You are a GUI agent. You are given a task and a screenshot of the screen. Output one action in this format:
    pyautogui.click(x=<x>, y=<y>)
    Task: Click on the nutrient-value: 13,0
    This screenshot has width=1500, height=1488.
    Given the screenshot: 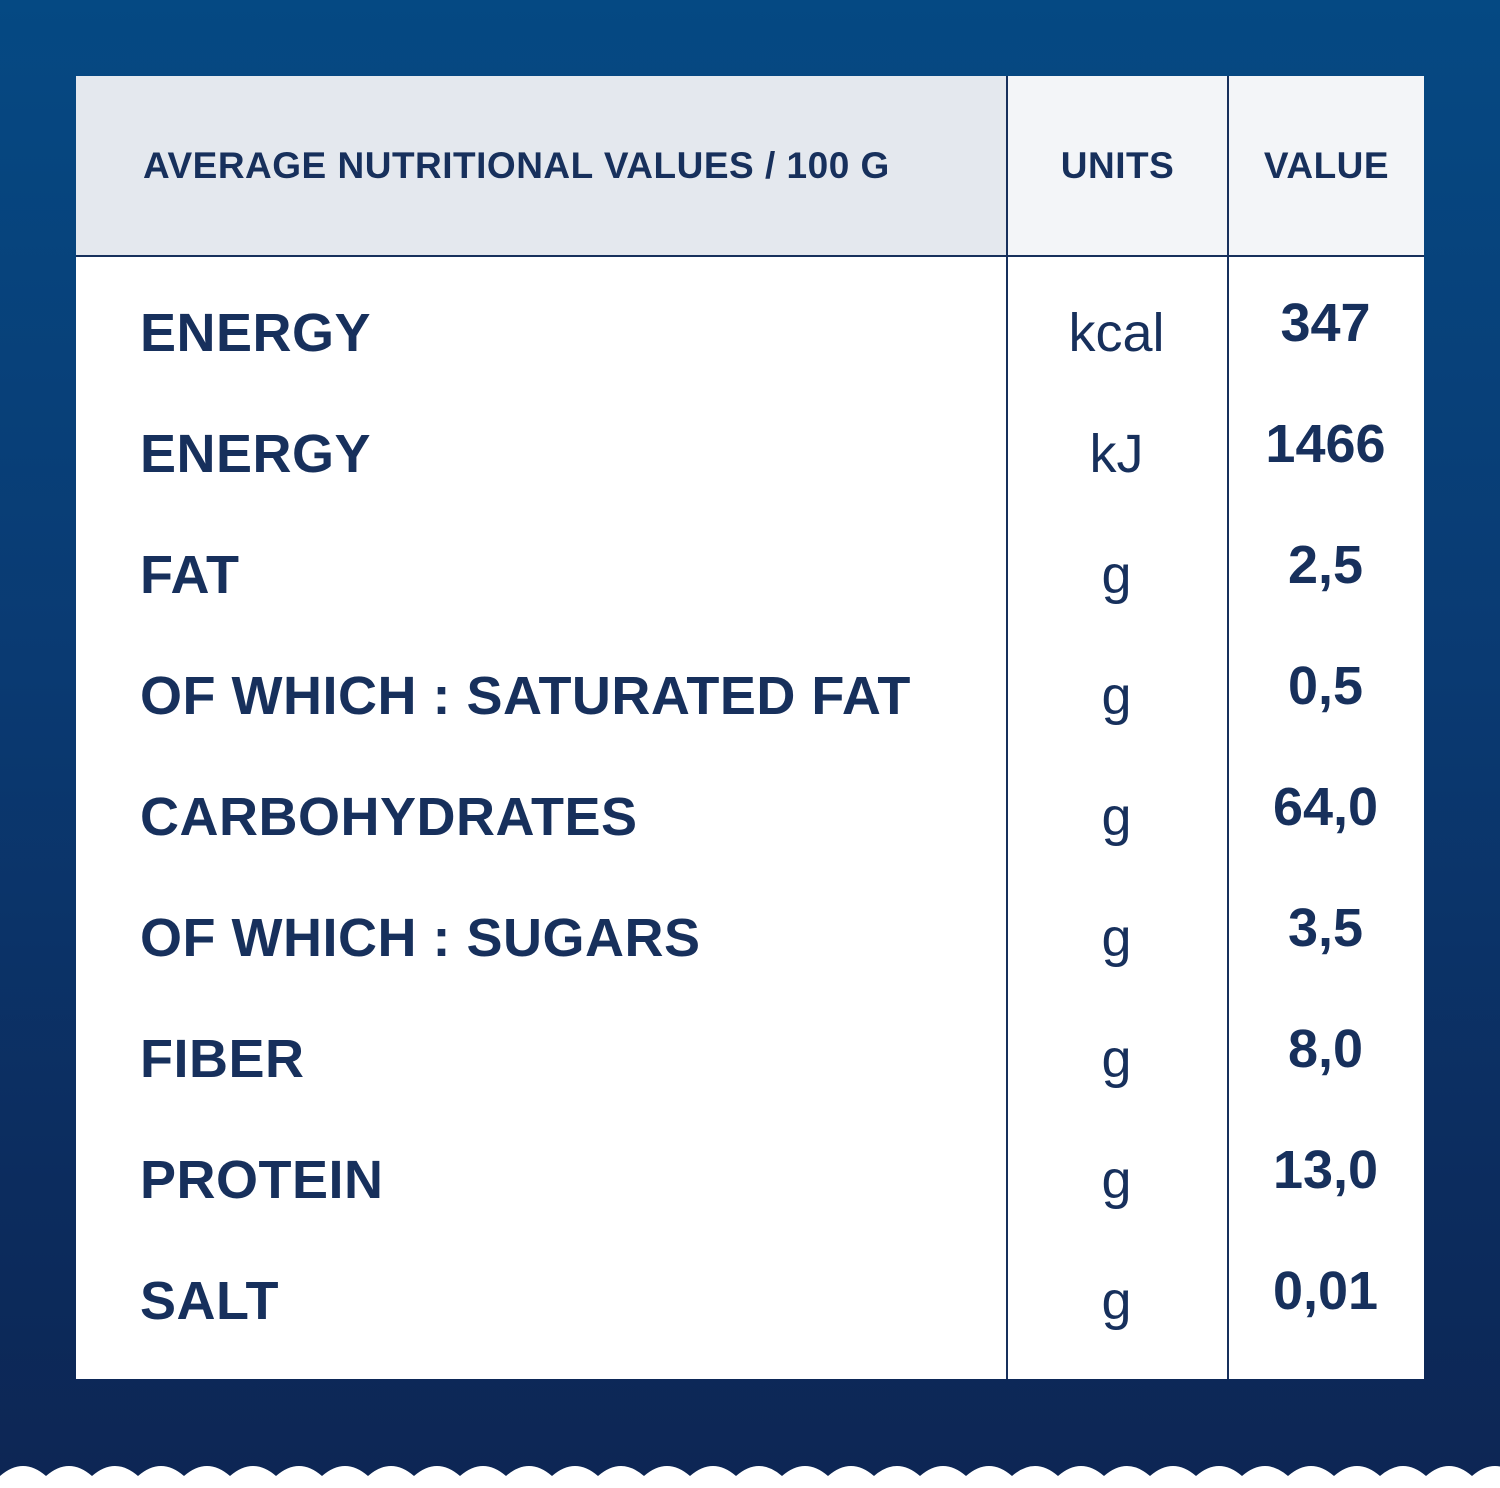 What is the action you would take?
    pyautogui.click(x=1325, y=1169)
    